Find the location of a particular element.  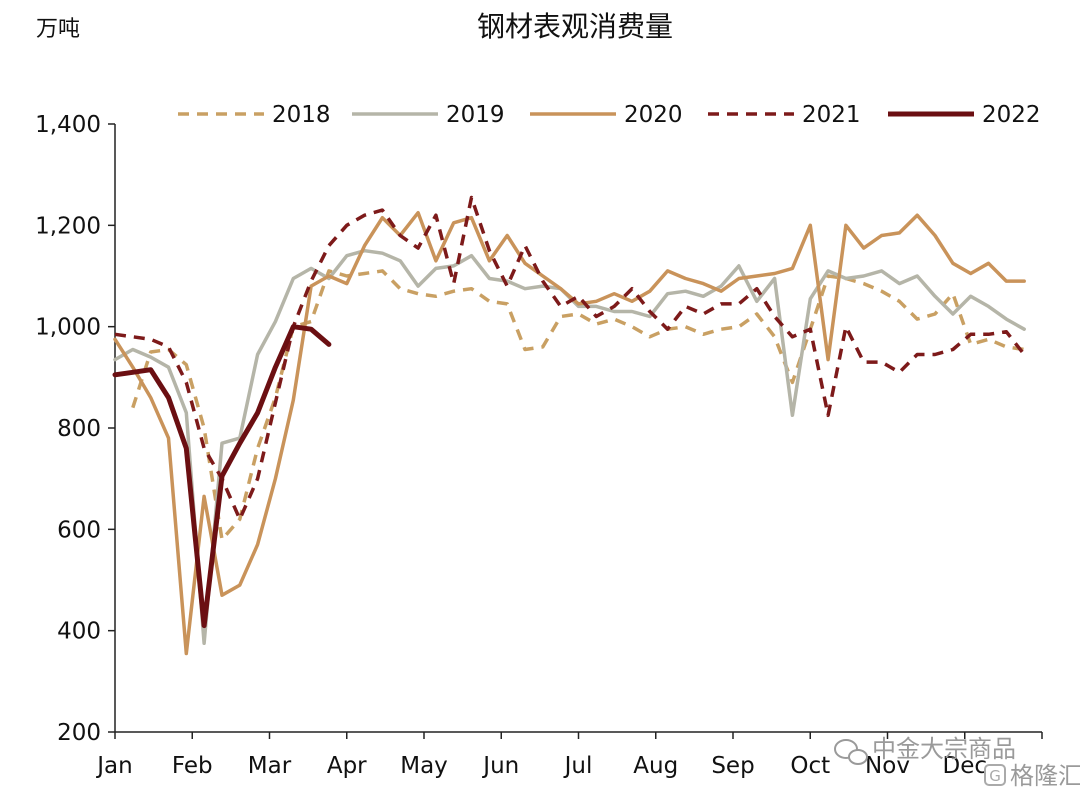

legend-label-2019: 2019 is located at coordinates (475, 115).